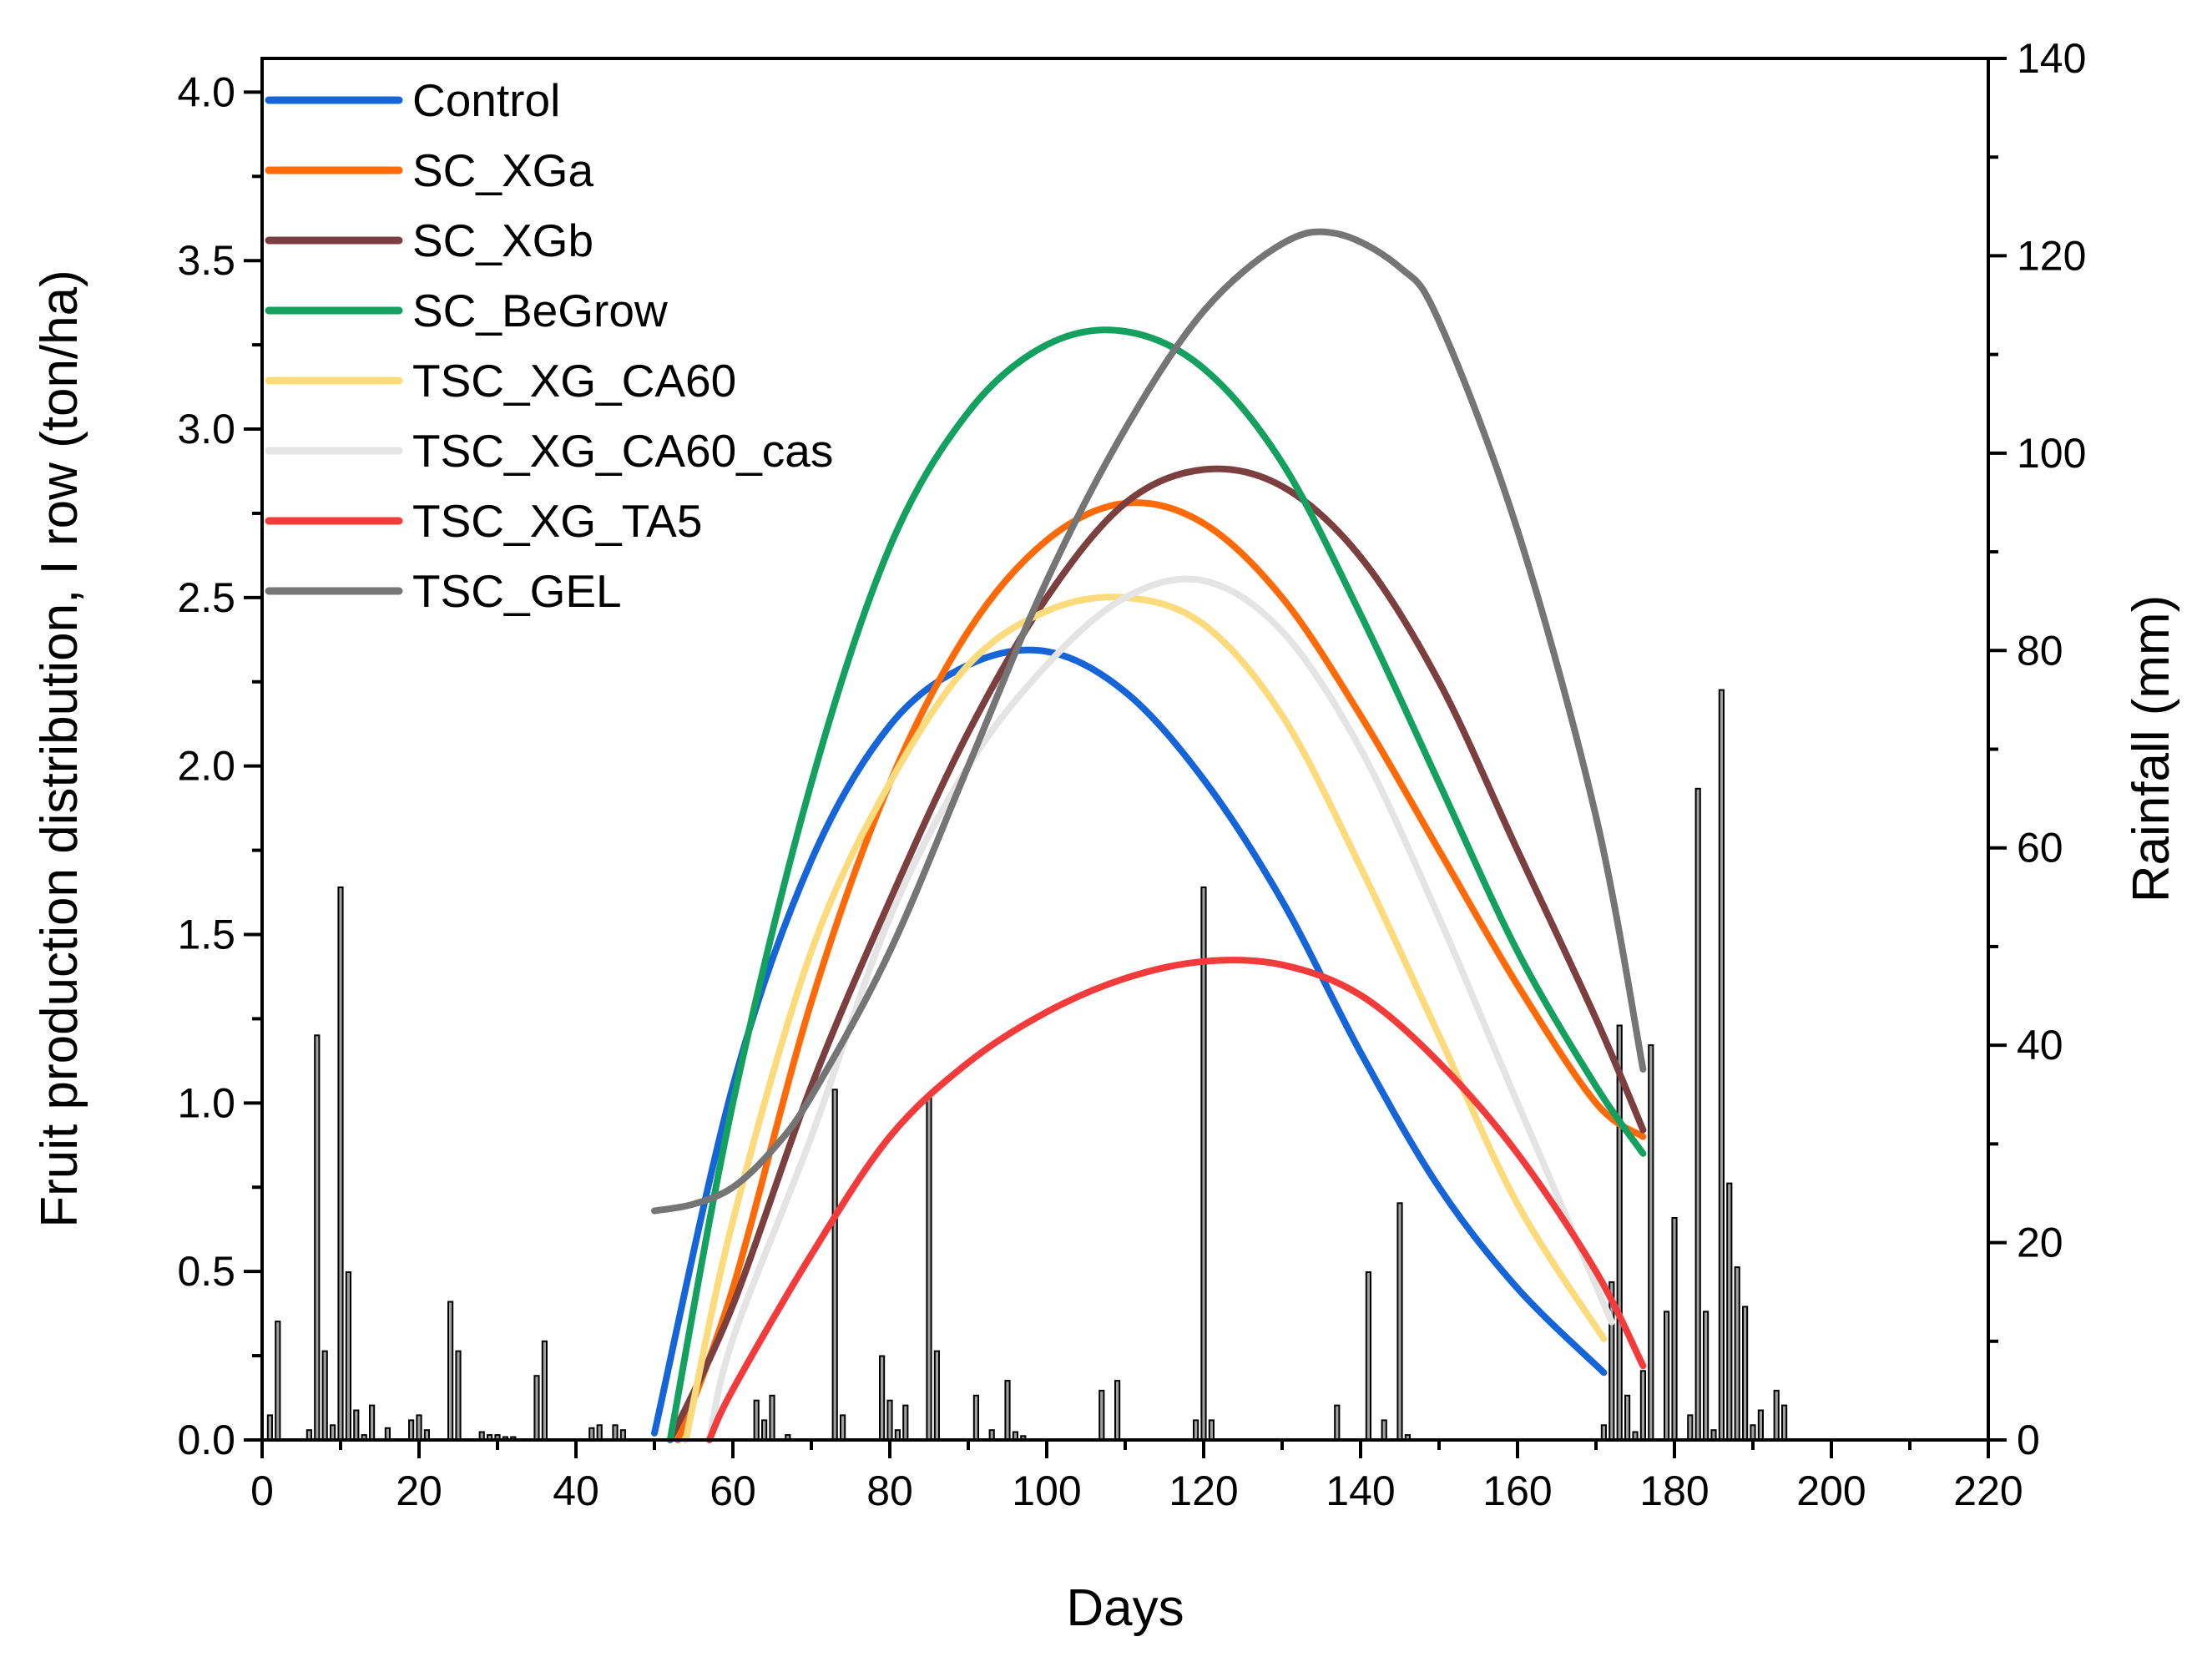 This screenshot has width=2212, height=1662. Describe the element at coordinates (576, 1491) in the screenshot. I see `x-tick-label: 40` at that location.